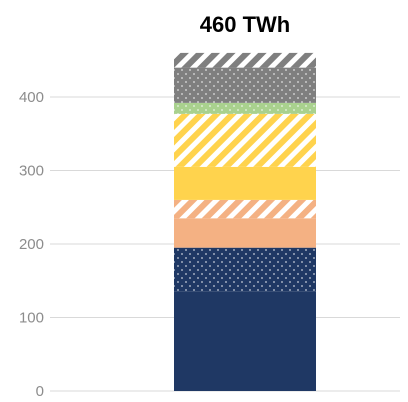 The height and width of the screenshot is (402, 408). I want to click on y-tick-label-300: 300, so click(31, 171).